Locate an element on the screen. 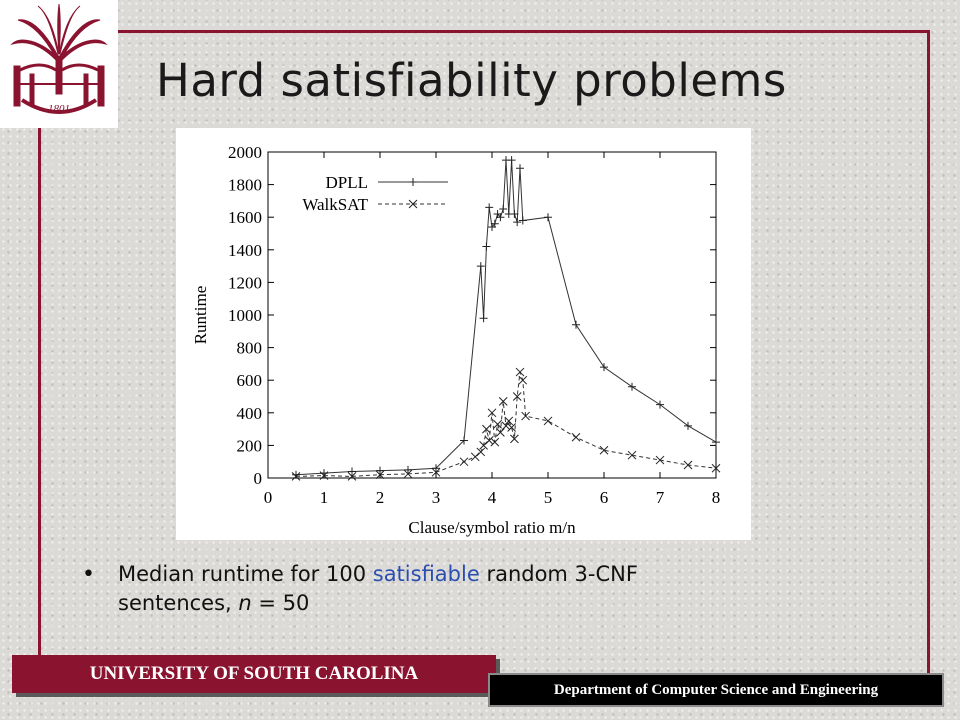  bullet-text-post: random 3-CNF is located at coordinates (562, 574).